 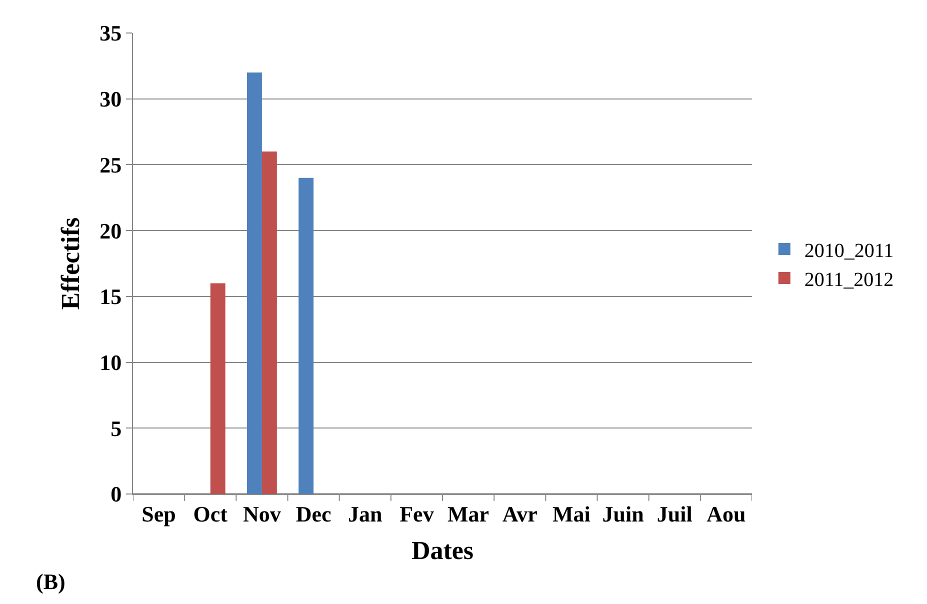 What do you see at coordinates (111, 165) in the screenshot?
I see `y-tick-label: 25` at bounding box center [111, 165].